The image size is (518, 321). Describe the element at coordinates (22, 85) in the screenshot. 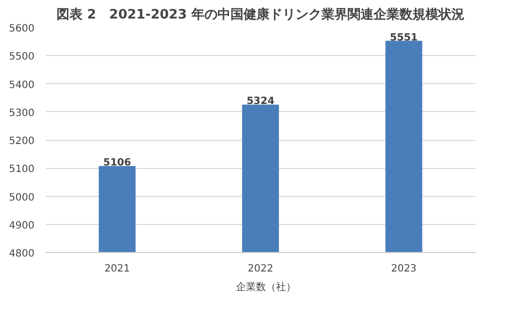

I see `y-tick-label: 5400` at that location.